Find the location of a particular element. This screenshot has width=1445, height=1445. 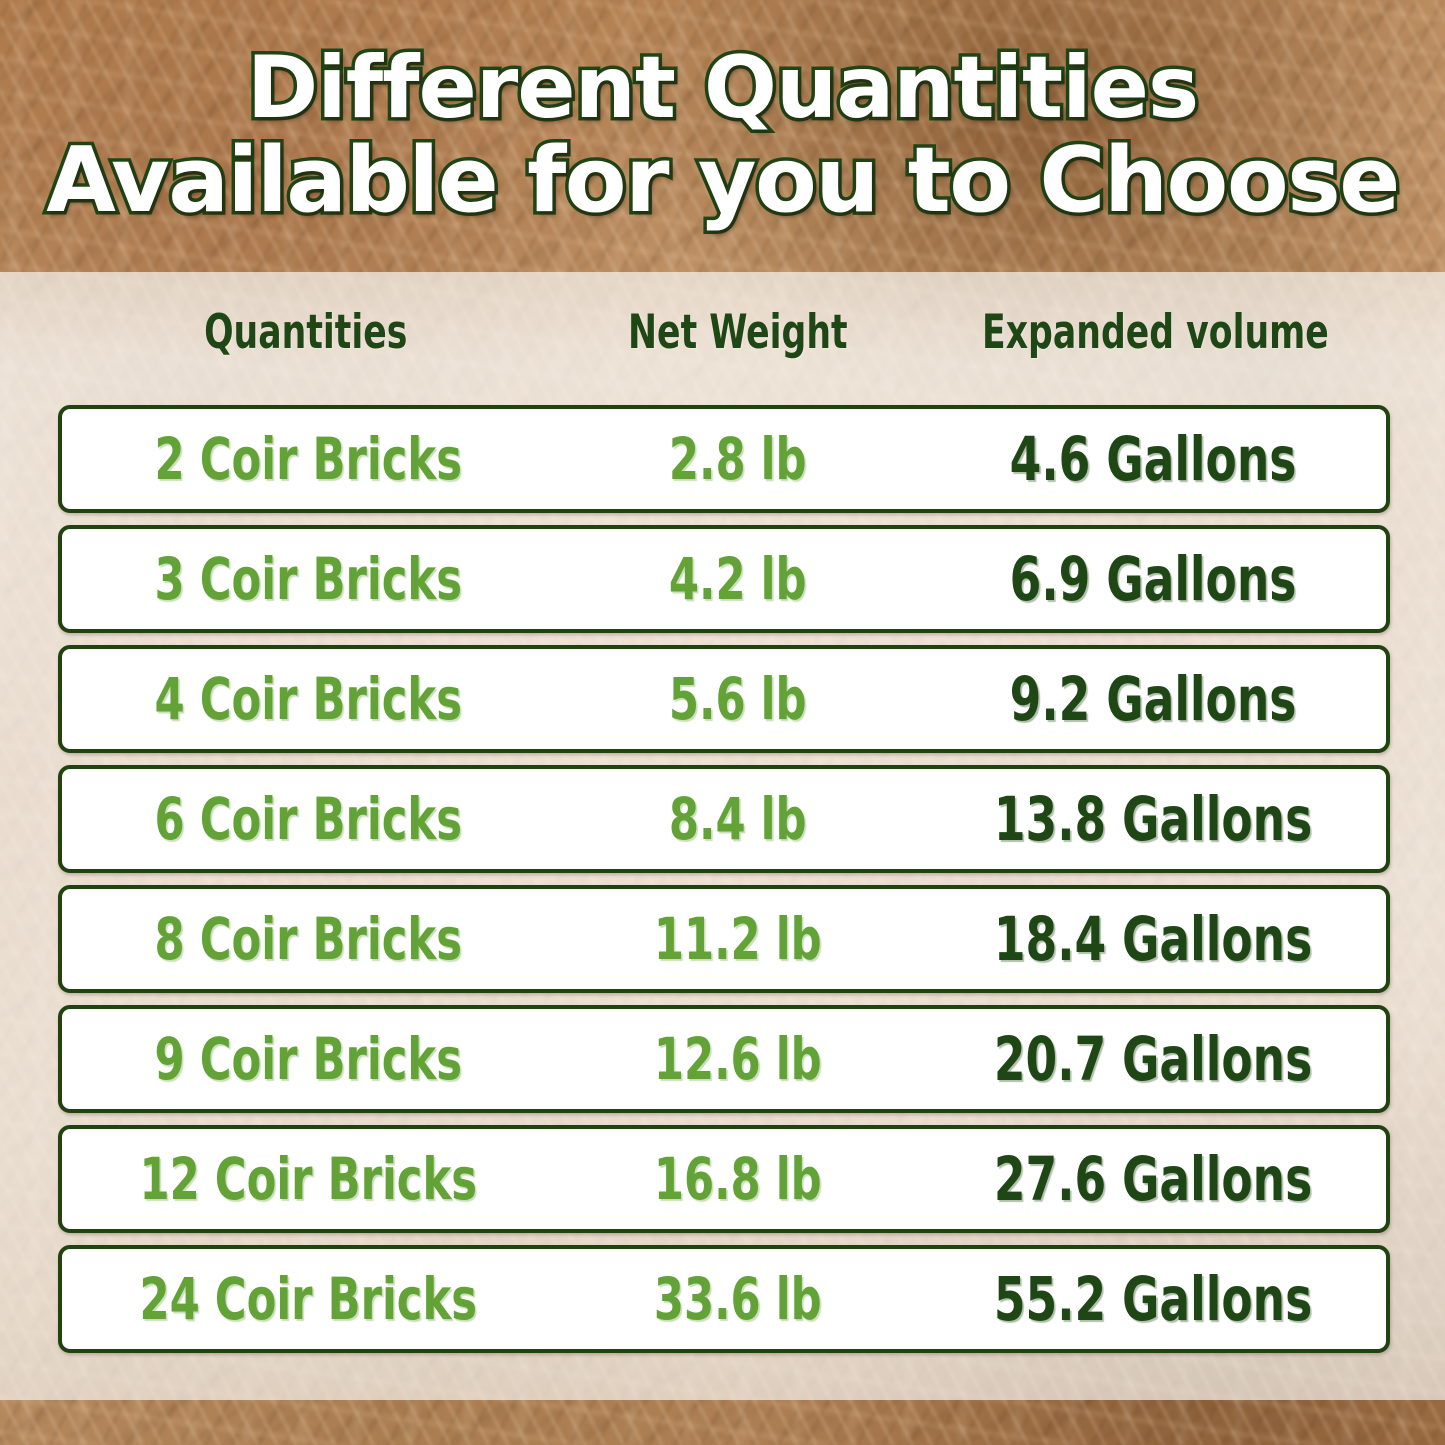

cell-quantity: 8 Coir Bricks is located at coordinates (308, 939).